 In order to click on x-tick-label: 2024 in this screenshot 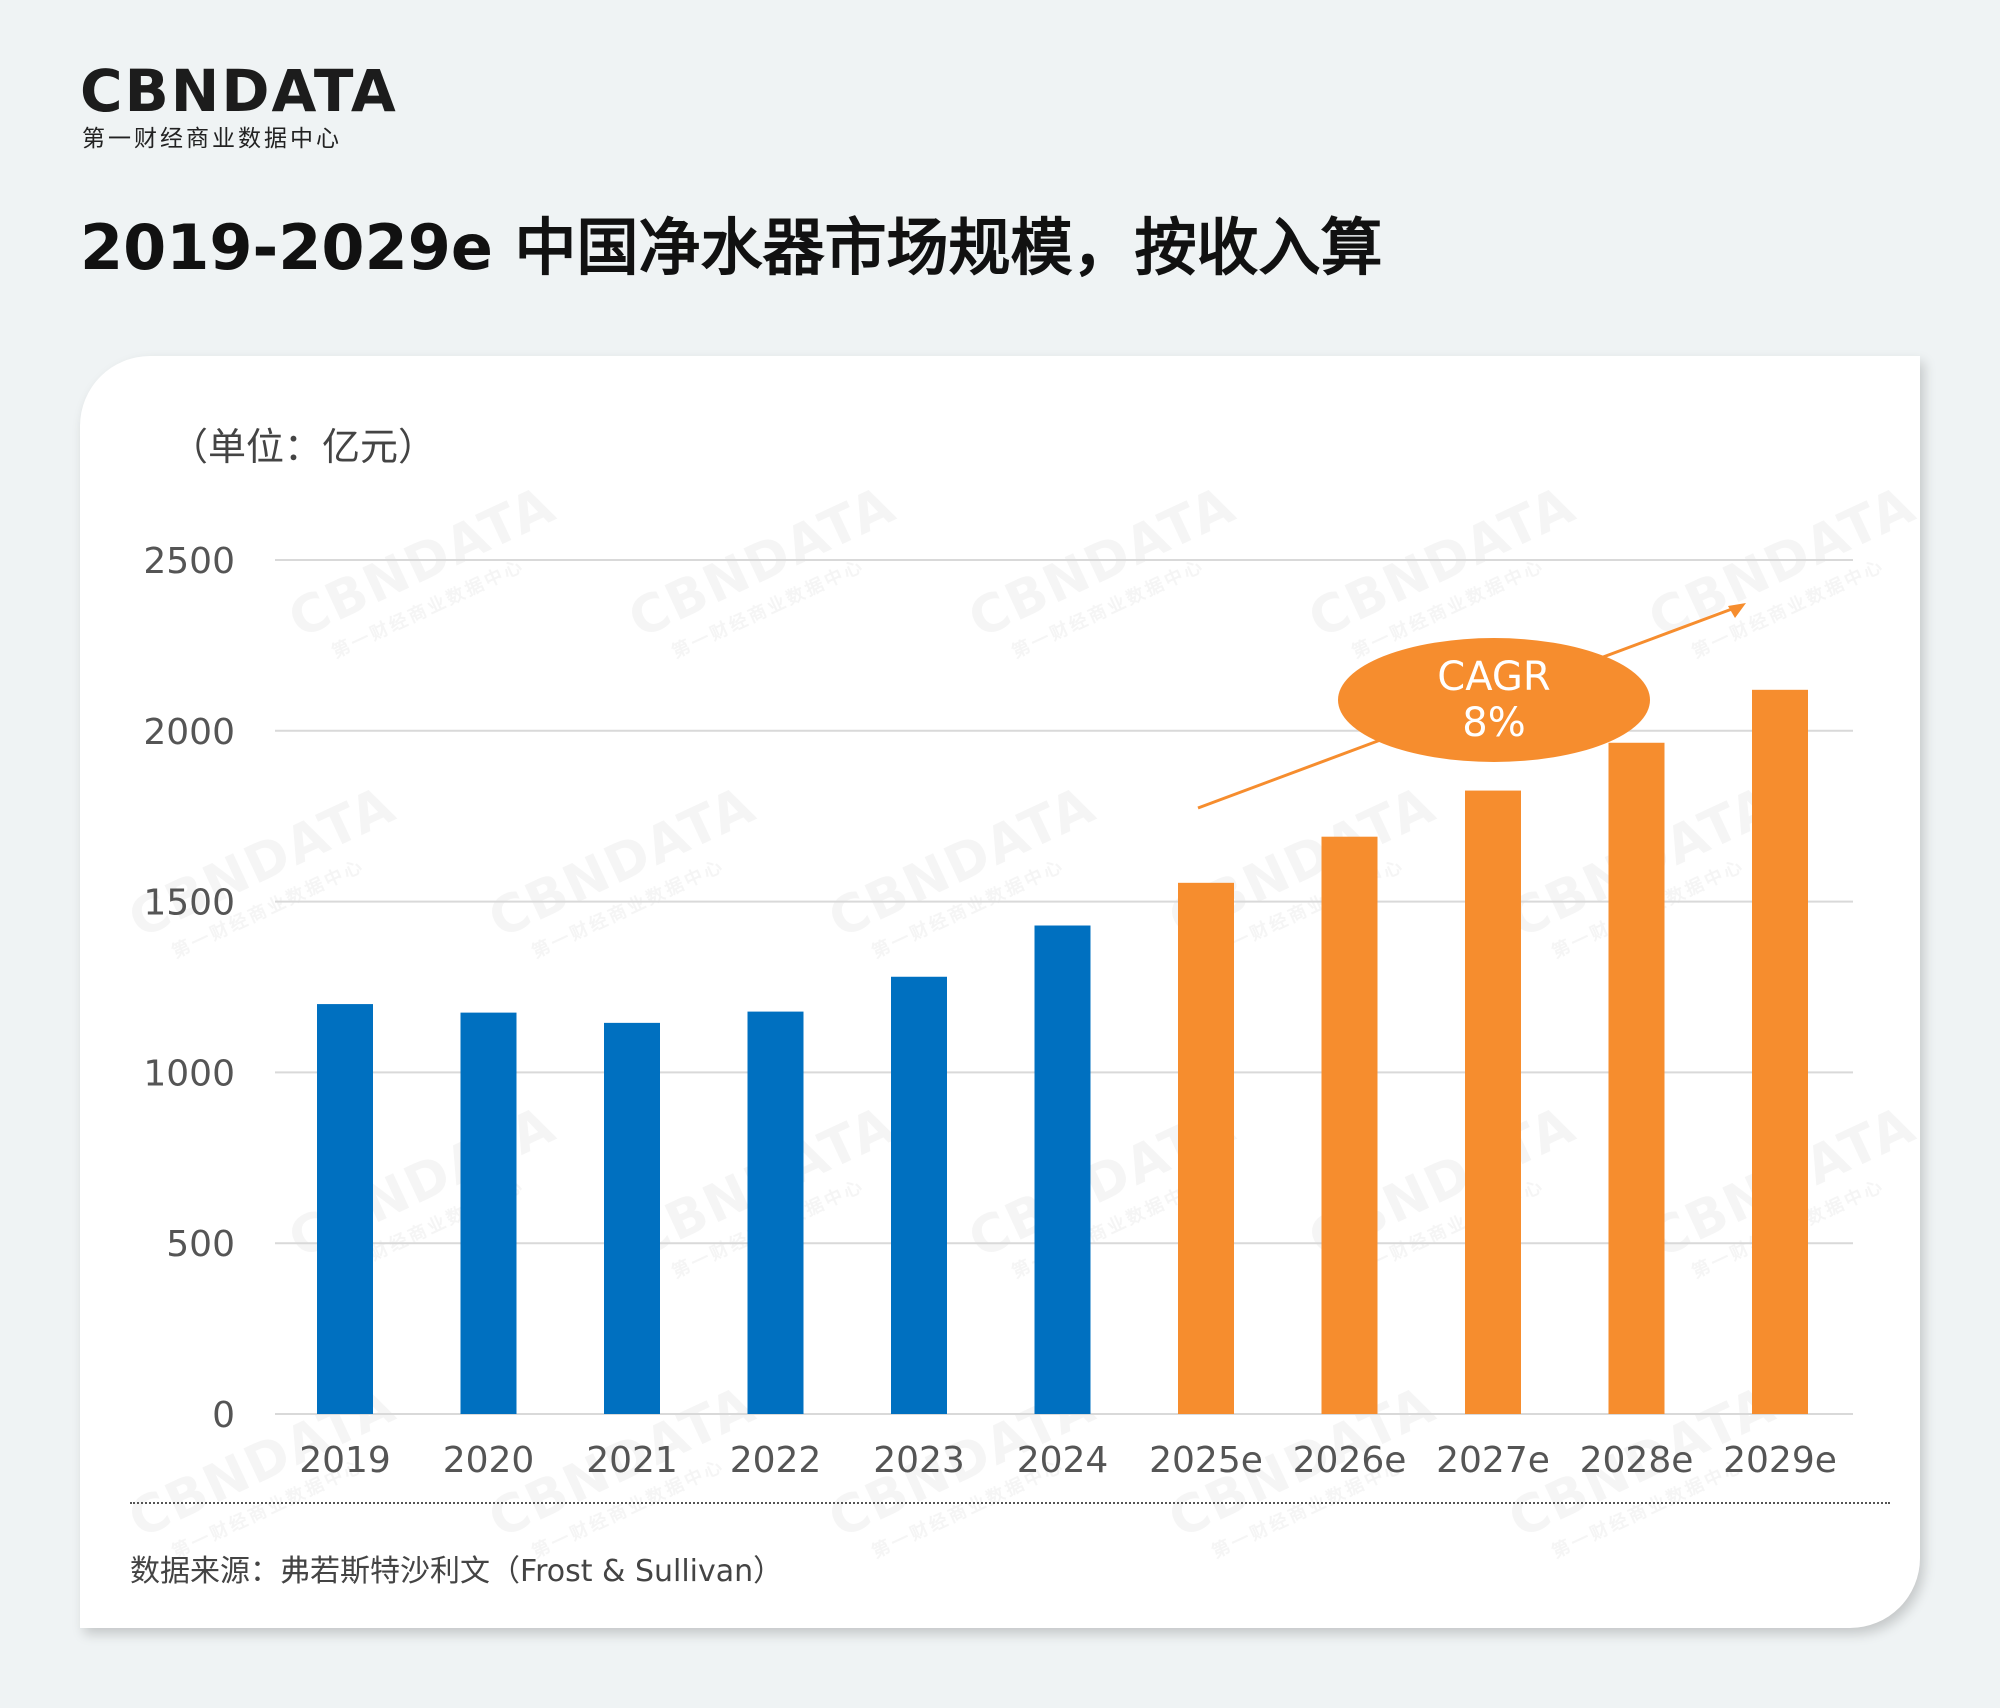, I will do `click(1063, 1460)`.